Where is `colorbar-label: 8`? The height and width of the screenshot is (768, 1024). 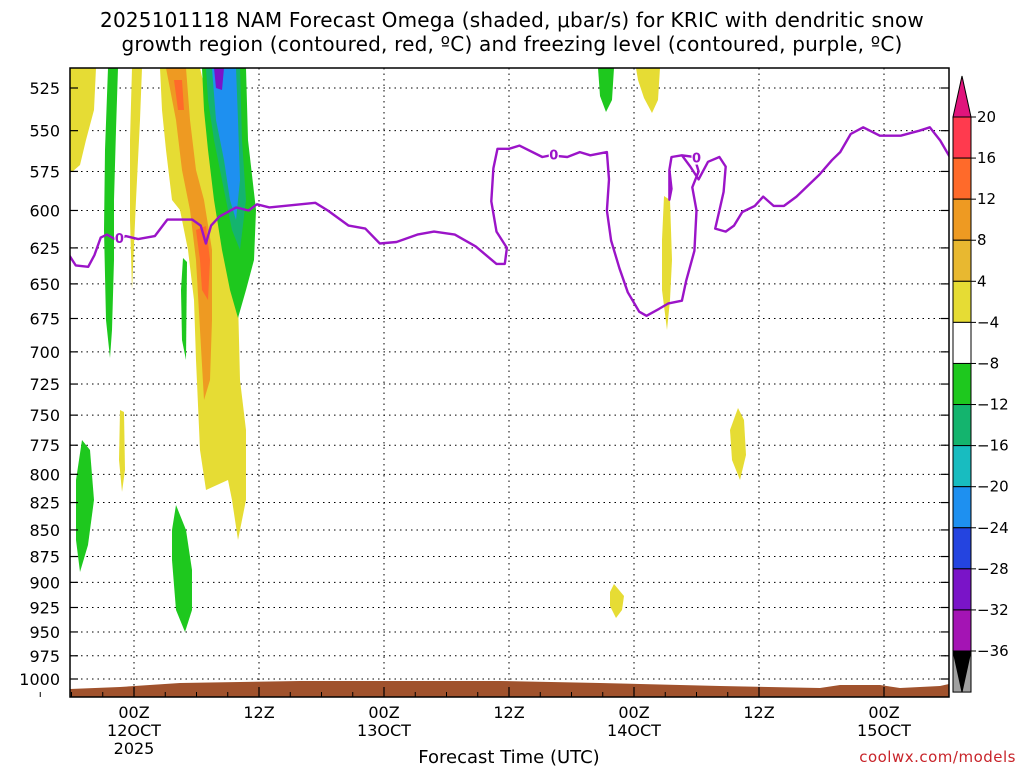 colorbar-label: 8 is located at coordinates (982, 240).